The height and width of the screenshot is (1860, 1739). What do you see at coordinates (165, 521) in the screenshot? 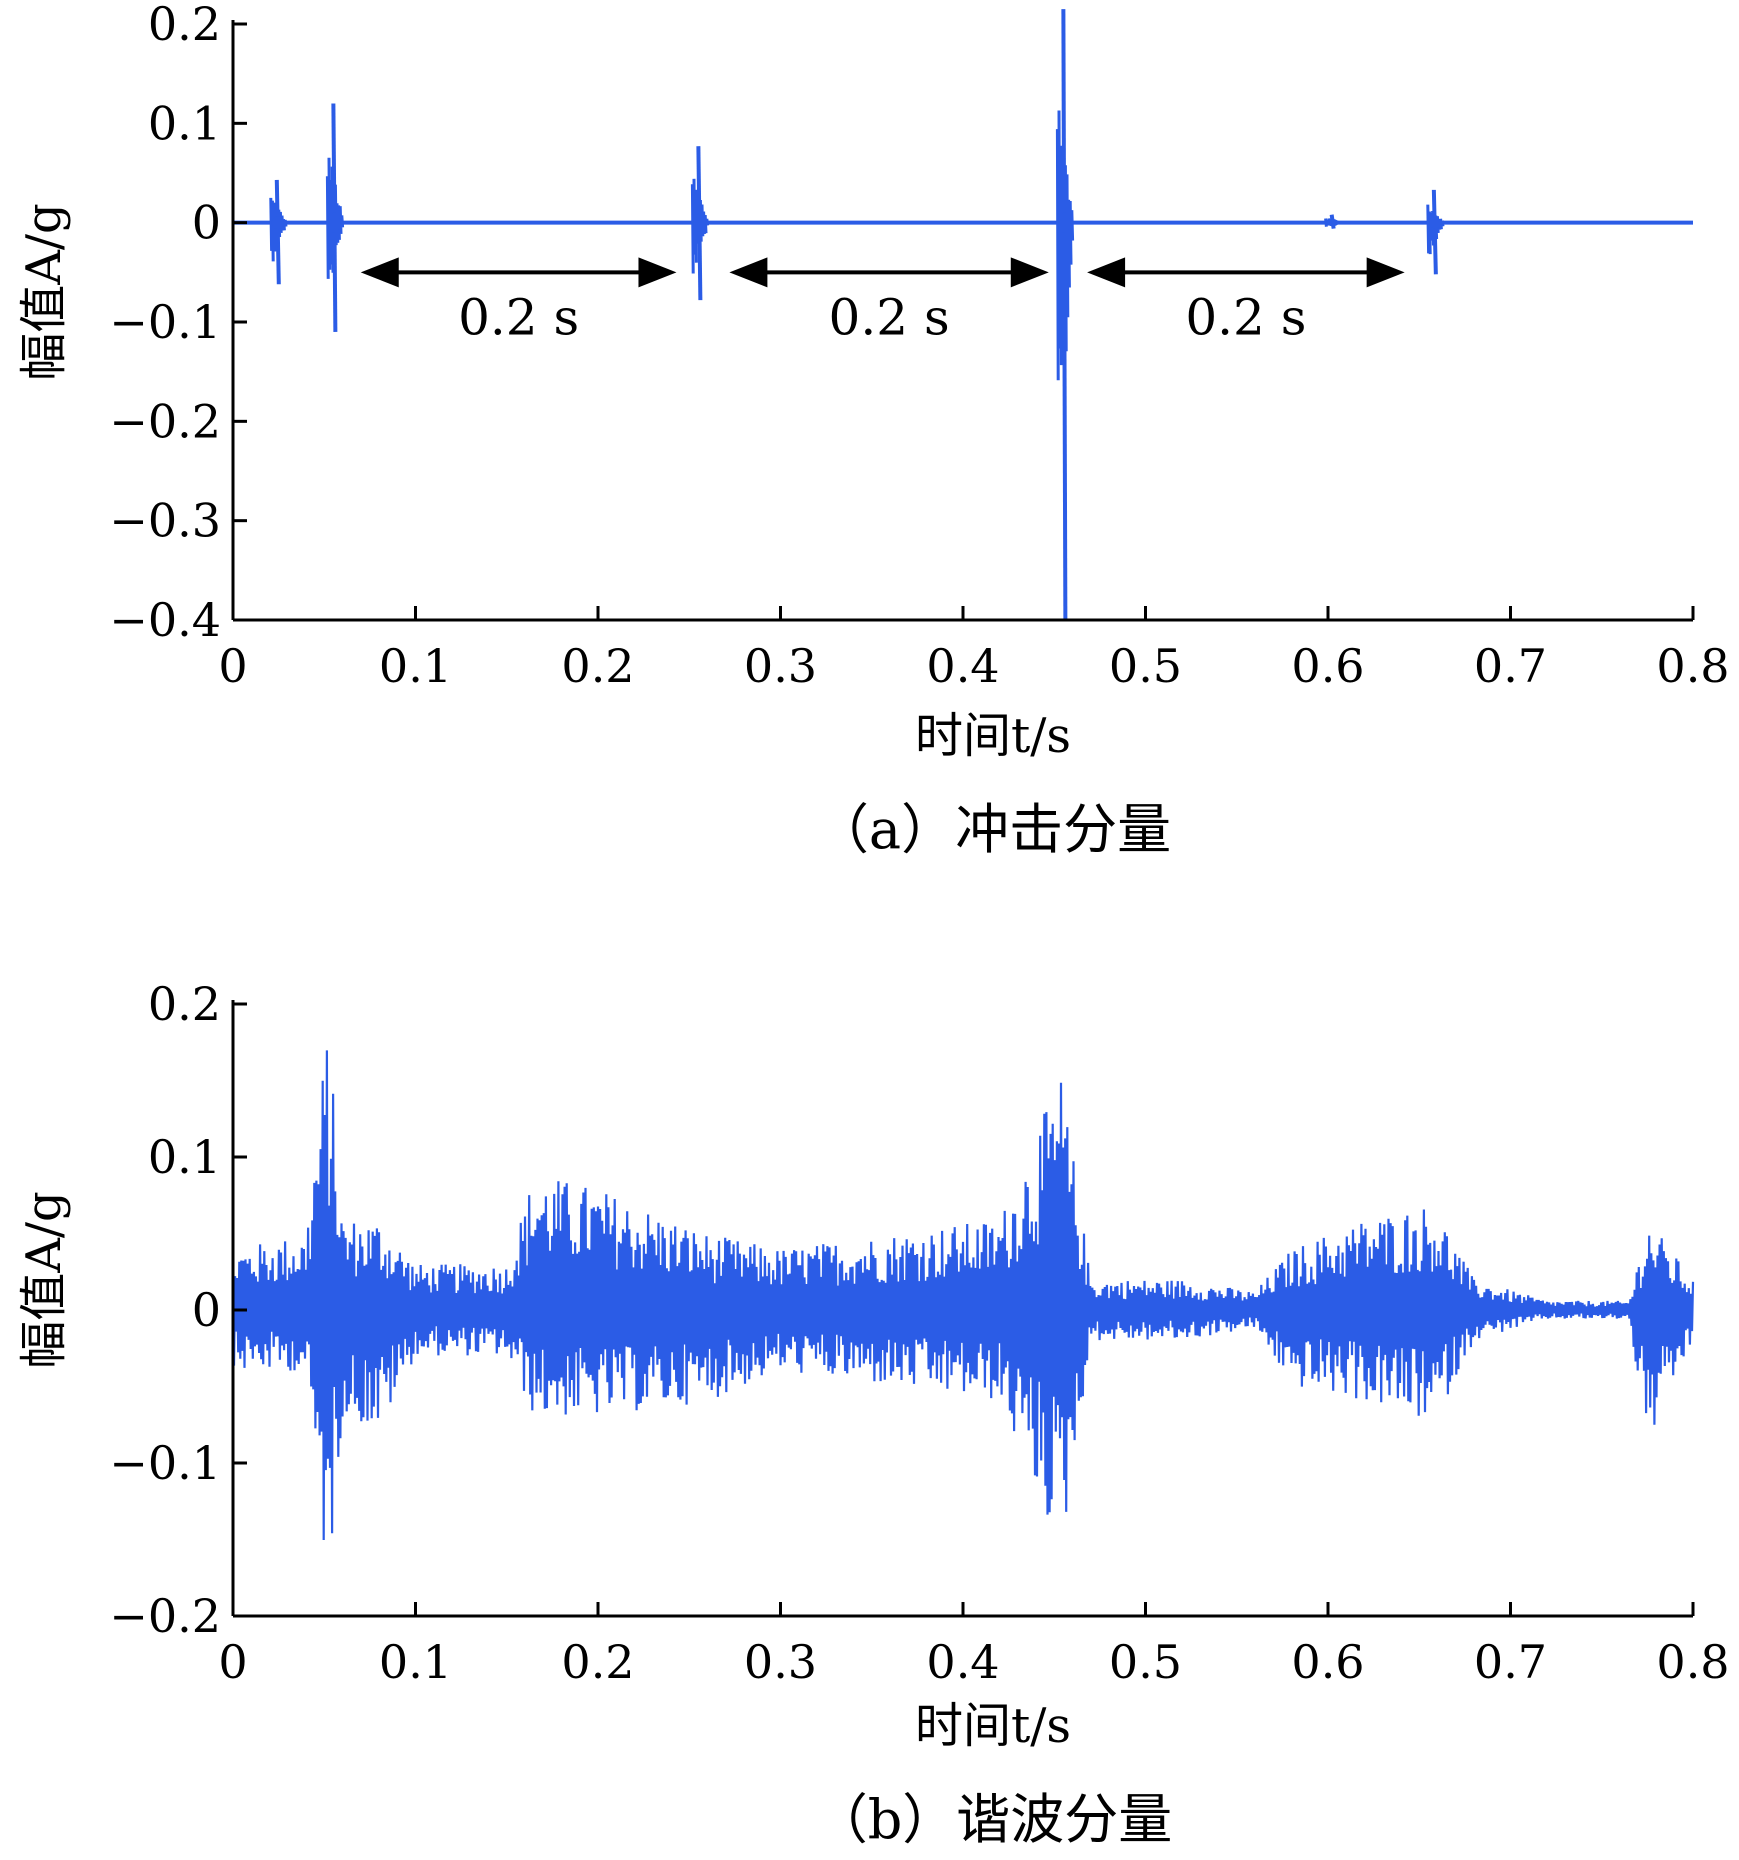
I see `y-tick-label: −0.3` at bounding box center [165, 521].